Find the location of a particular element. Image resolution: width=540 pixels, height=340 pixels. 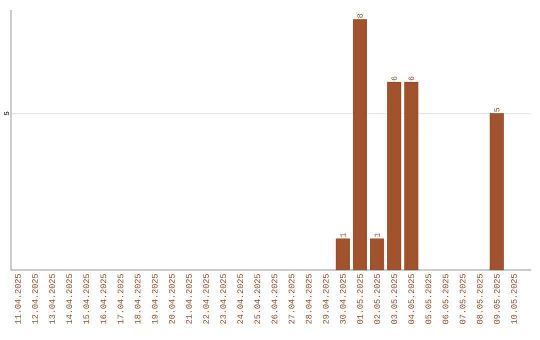

x-tick-label: 05.05.2025 is located at coordinates (428, 299).